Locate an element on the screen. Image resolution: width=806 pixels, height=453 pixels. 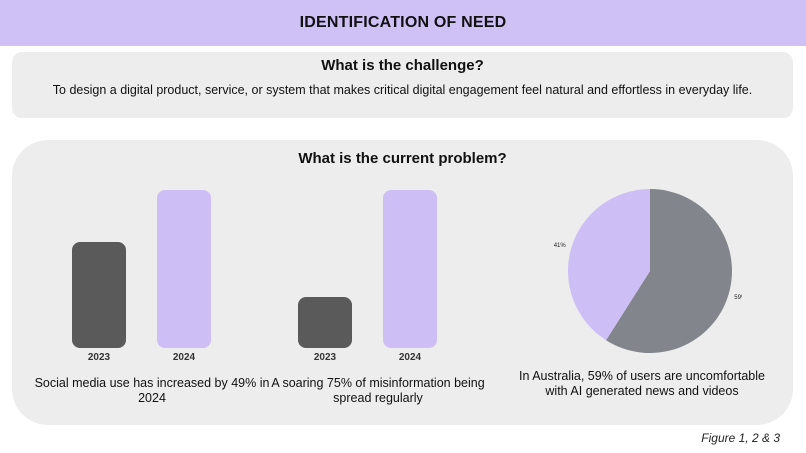
page-title: IDENTIFICATION OF NEED is located at coordinates (403, 22).